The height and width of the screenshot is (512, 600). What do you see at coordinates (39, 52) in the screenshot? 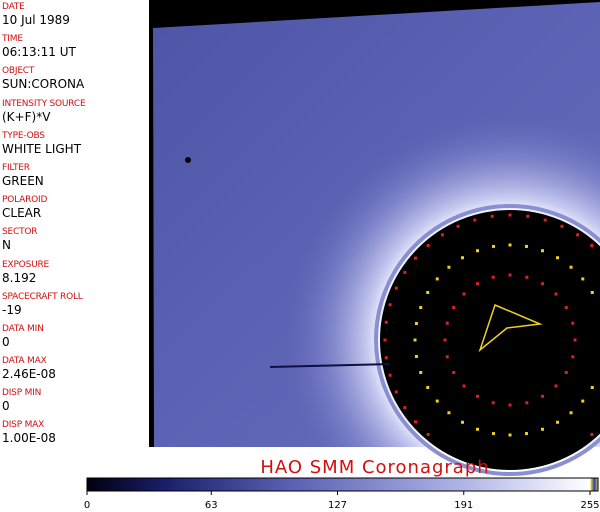
I see `field-value: 06:13:11 UT` at bounding box center [39, 52].